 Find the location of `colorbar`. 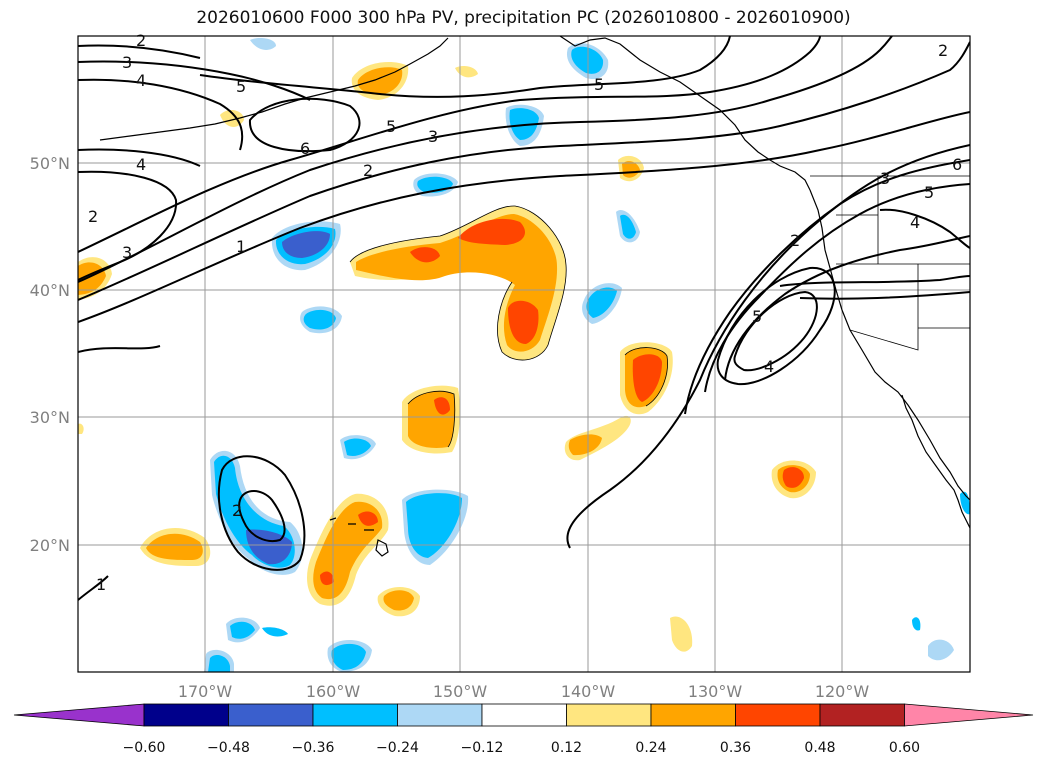

colorbar is located at coordinates (523, 715).